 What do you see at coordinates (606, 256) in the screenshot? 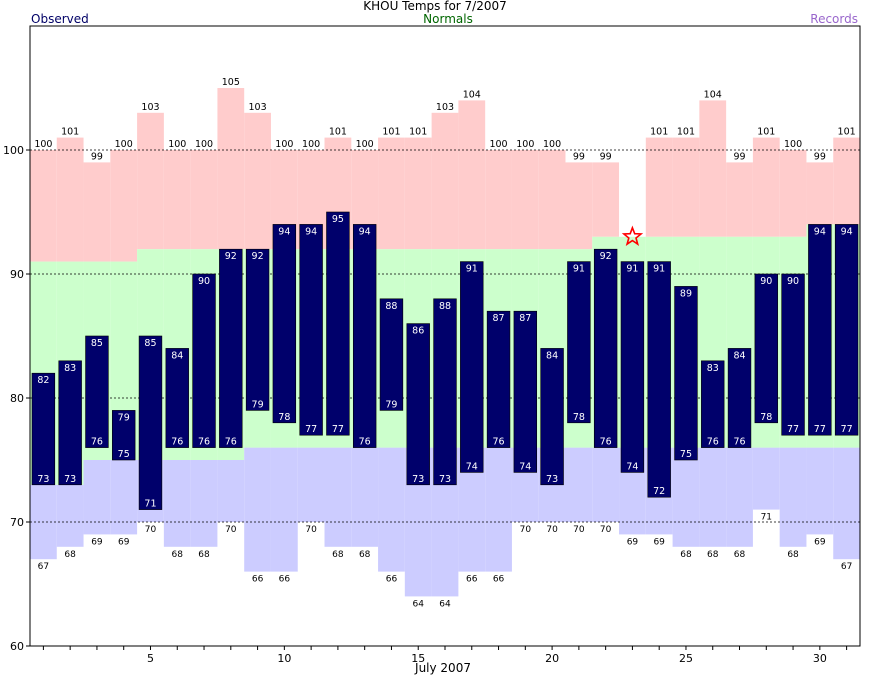
I see `observed-high-label: 92` at bounding box center [606, 256].